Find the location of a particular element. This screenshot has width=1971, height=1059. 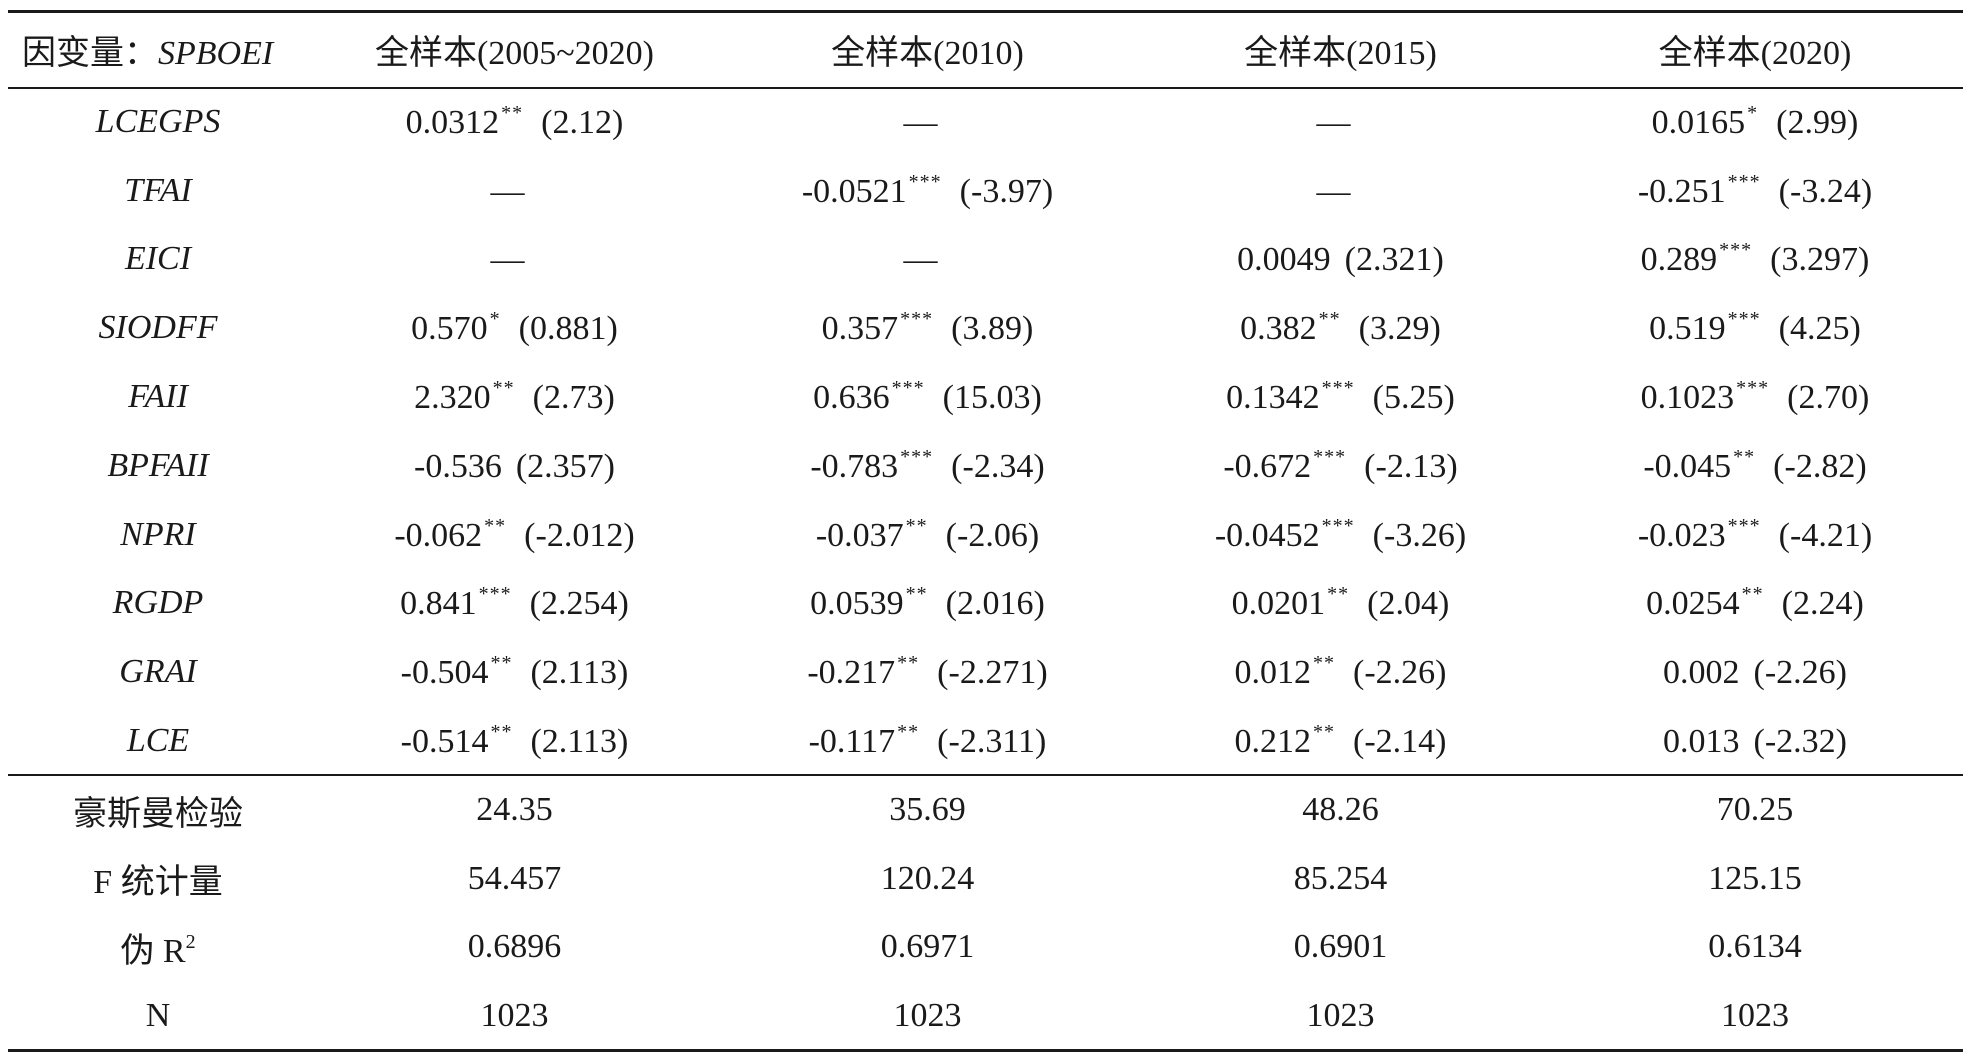

coefficient: 0.1023 is located at coordinates (1687, 398).